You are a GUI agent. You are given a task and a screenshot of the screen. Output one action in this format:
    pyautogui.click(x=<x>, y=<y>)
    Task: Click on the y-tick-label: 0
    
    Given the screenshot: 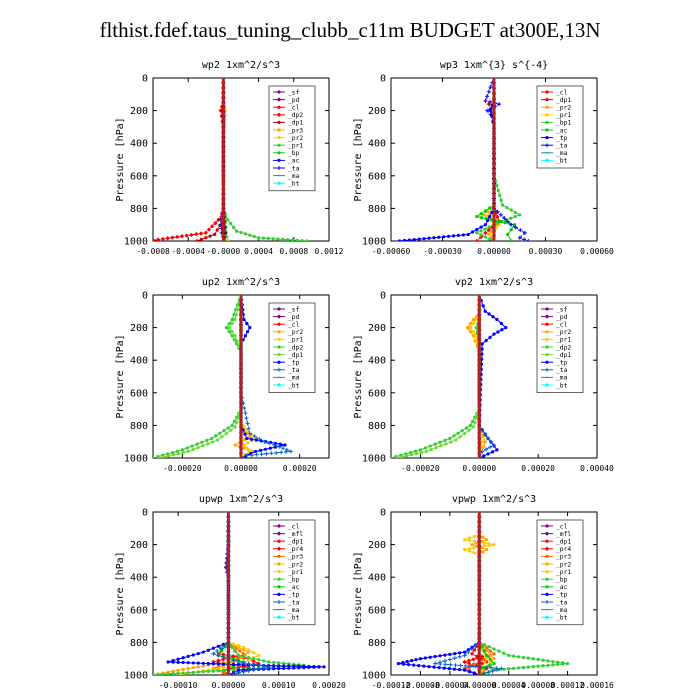 What is the action you would take?
    pyautogui.click(x=383, y=79)
    